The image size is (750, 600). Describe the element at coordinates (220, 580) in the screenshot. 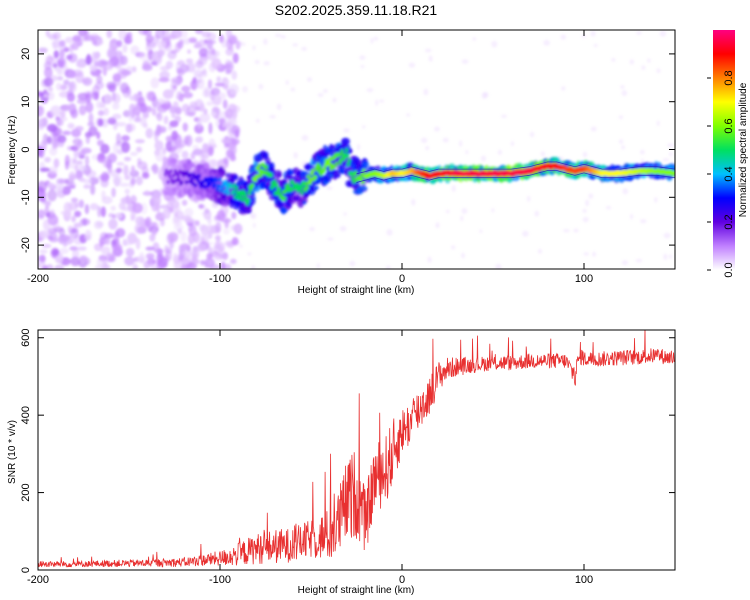

I see `snr-x-tick-label: -100` at that location.